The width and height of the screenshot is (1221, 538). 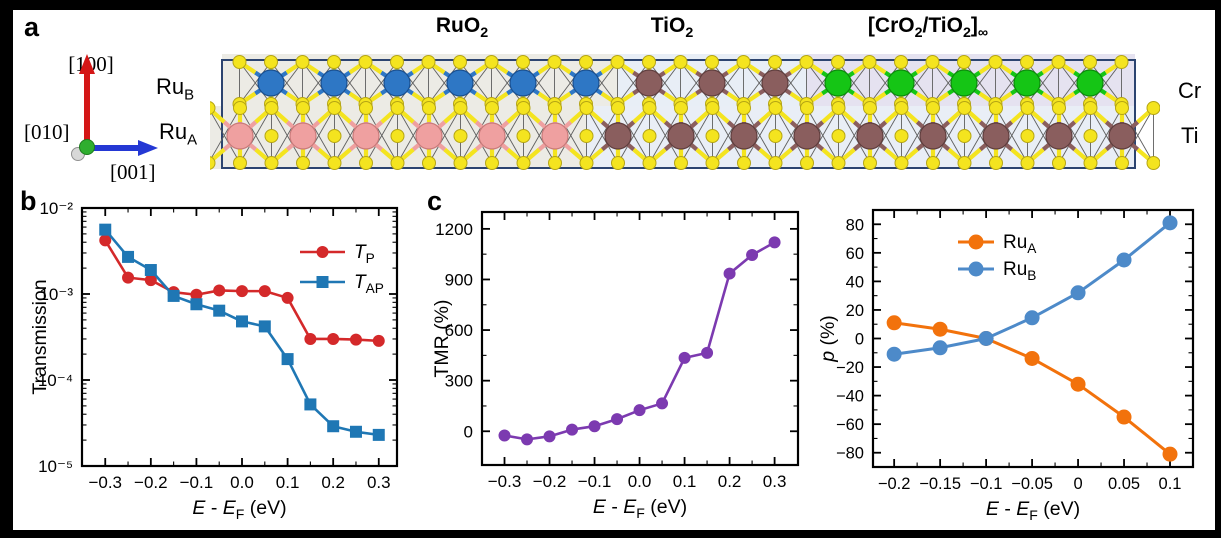 What do you see at coordinates (459, 330) in the screenshot?
I see `svg-text: 600` at bounding box center [459, 330].